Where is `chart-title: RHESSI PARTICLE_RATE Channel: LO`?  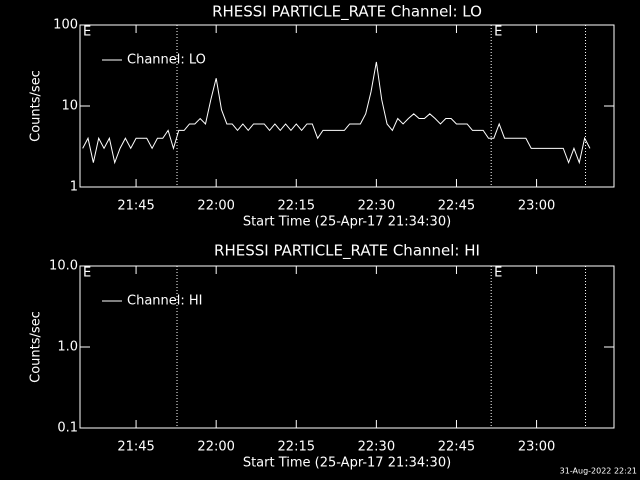 chart-title: RHESSI PARTICLE_RATE Channel: LO is located at coordinates (347, 12).